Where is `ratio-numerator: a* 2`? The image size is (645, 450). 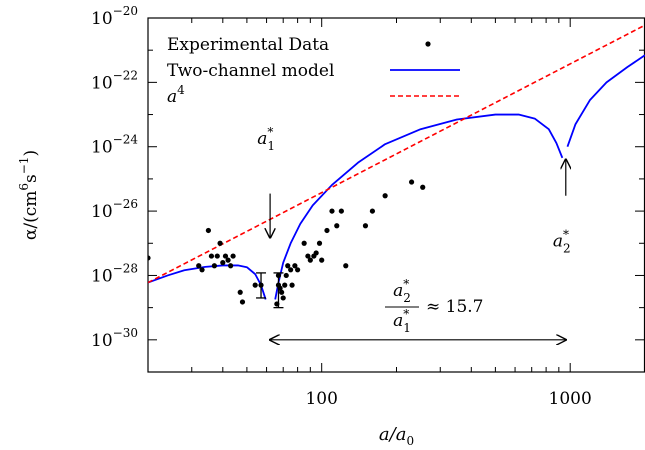
ratio-numerator: a* 2 is located at coordinates (402, 291).